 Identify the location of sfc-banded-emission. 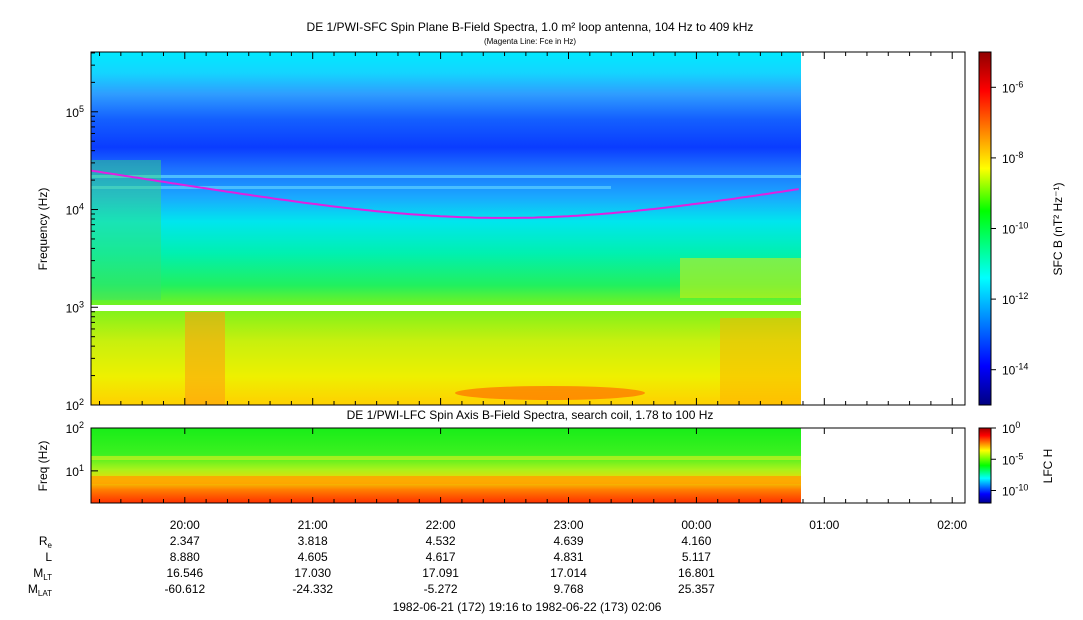
(550, 393).